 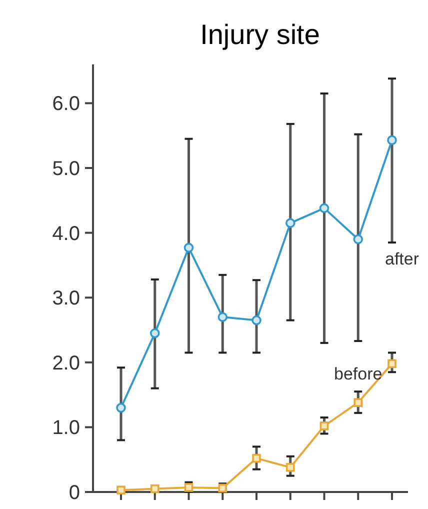 What do you see at coordinates (66, 299) in the screenshot?
I see `y-tick-label: 3.0` at bounding box center [66, 299].